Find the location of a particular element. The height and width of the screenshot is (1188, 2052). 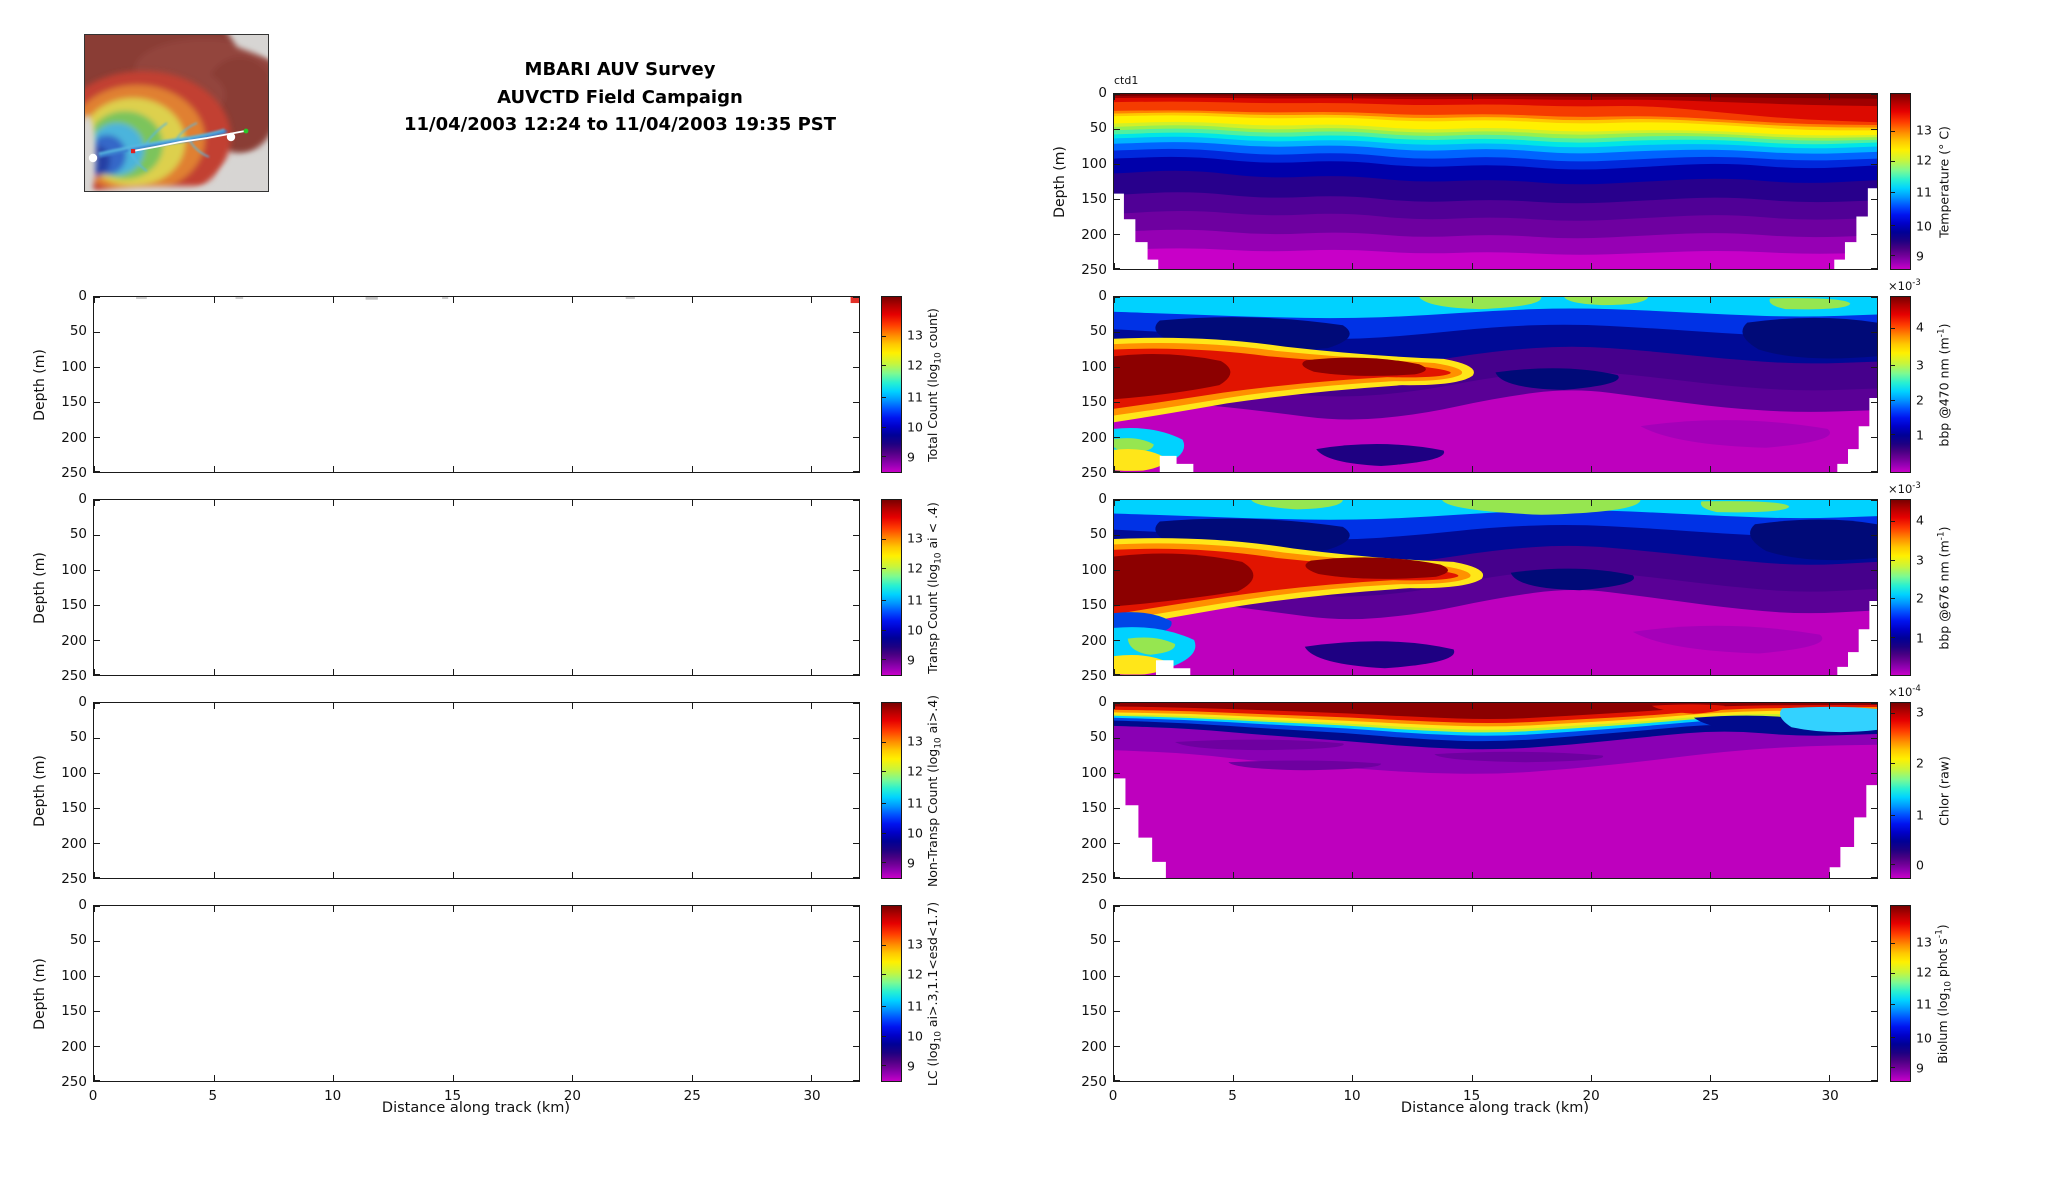

colorbar-tick-label: 4 is located at coordinates (1920, 327).